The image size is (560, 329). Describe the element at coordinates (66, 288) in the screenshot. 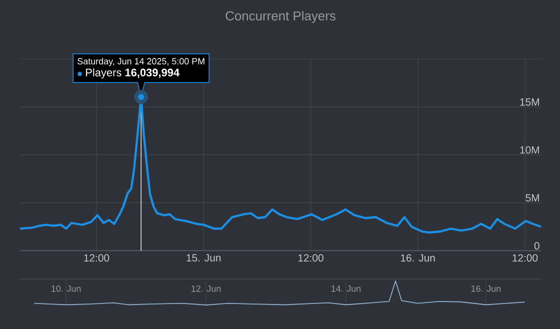

I see `x-tick-label: 10. Jun` at that location.